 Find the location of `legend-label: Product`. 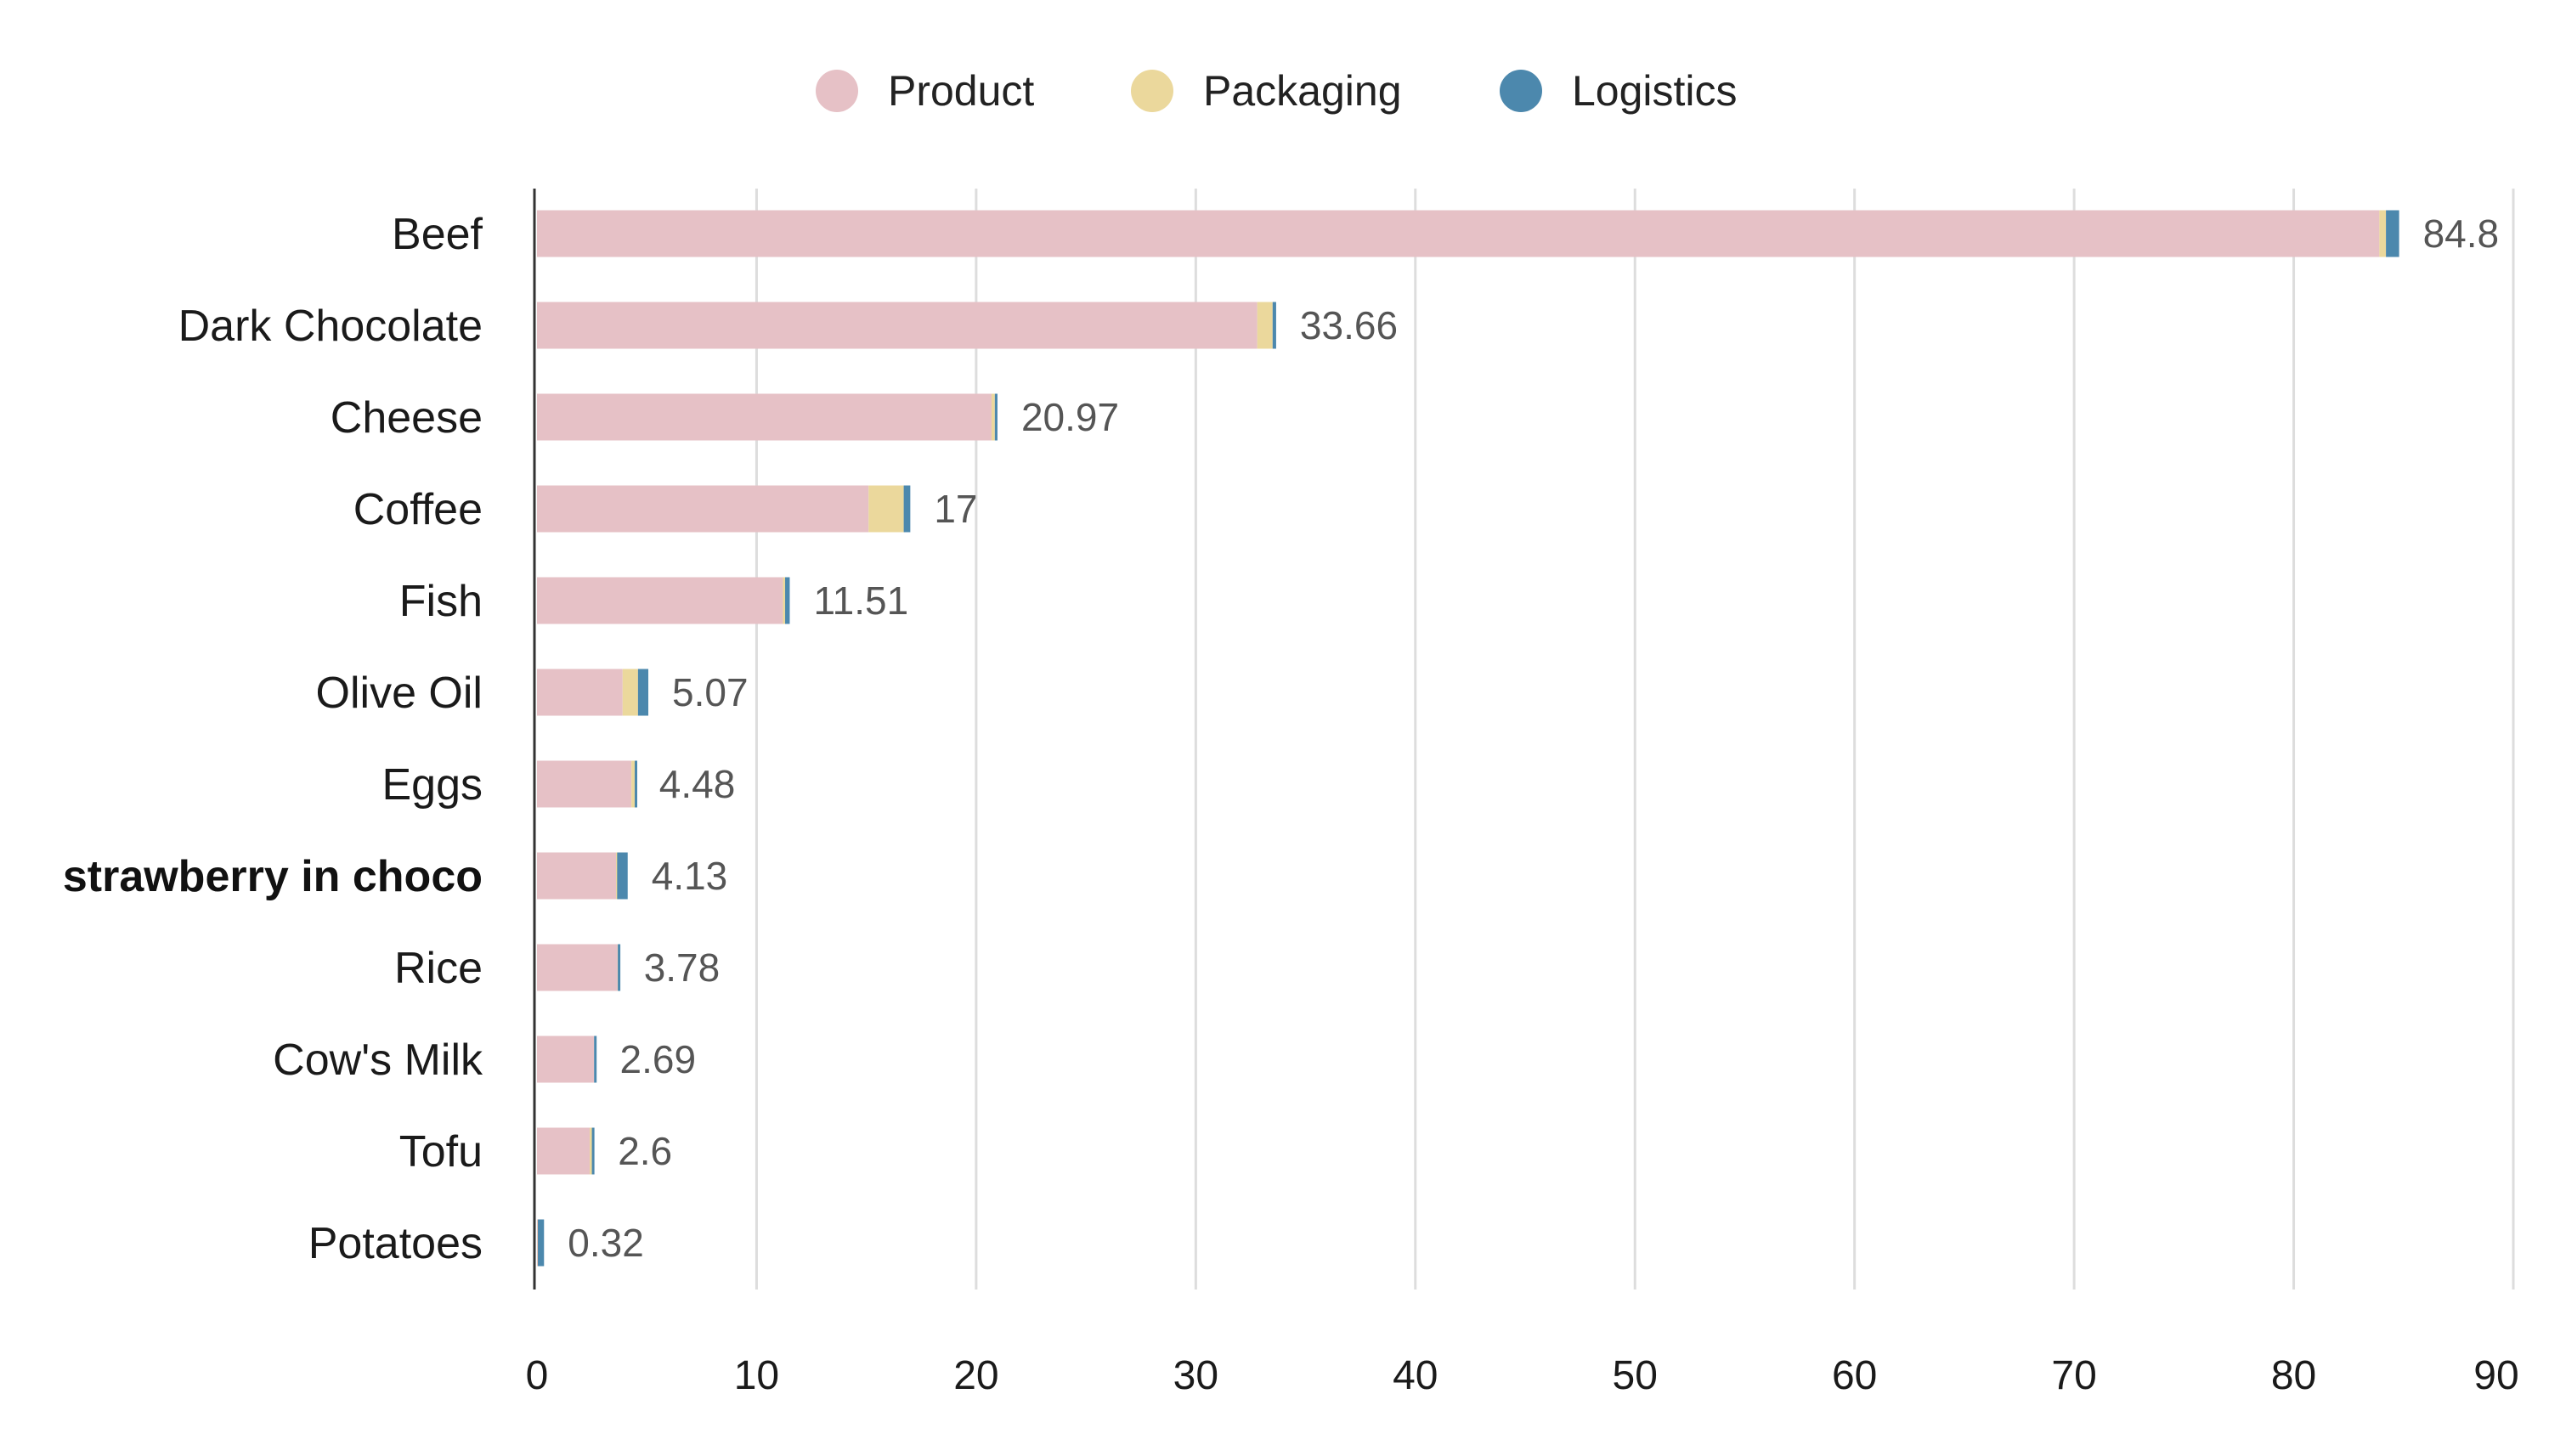

legend-label: Product is located at coordinates (961, 91).